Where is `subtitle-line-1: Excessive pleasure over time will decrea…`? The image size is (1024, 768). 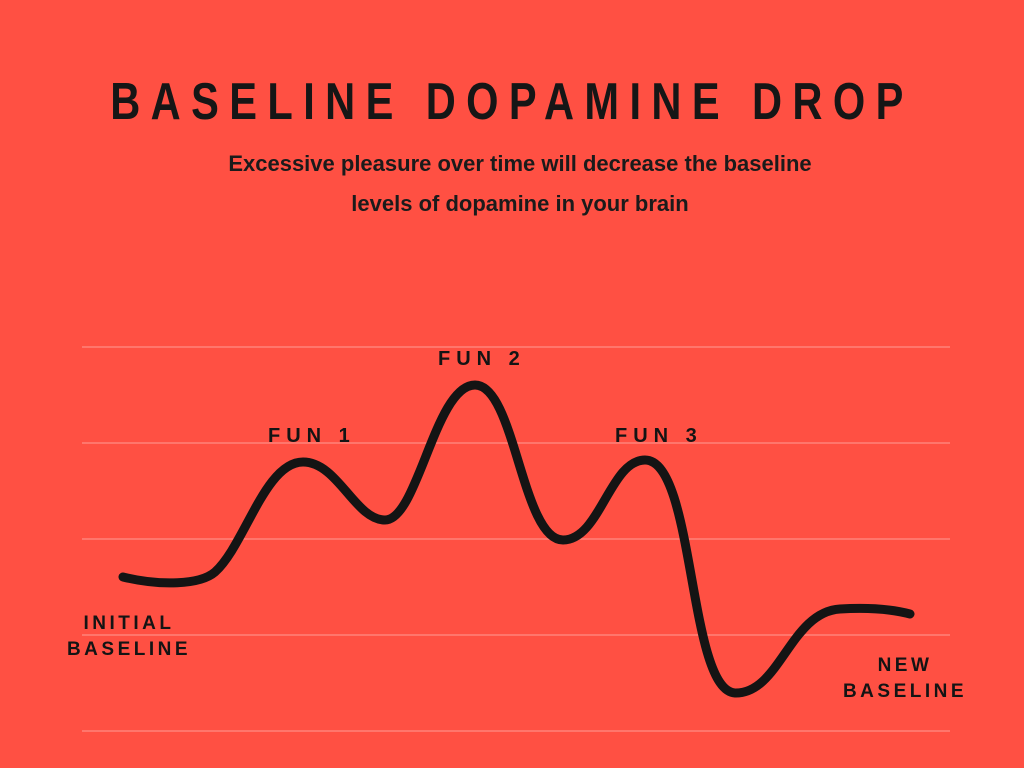 subtitle-line-1: Excessive pleasure over time will decrea… is located at coordinates (520, 163).